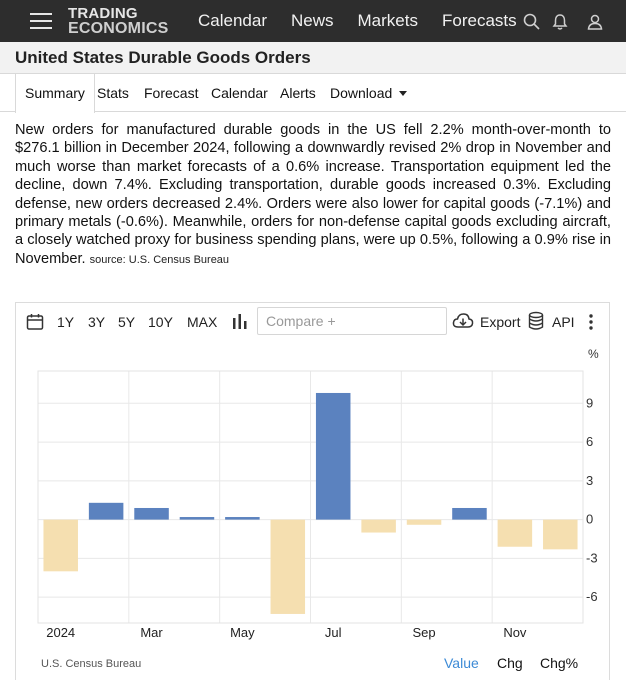 Image resolution: width=626 pixels, height=680 pixels. Describe the element at coordinates (160, 322) in the screenshot. I see `range-10y-button: 10Y` at that location.